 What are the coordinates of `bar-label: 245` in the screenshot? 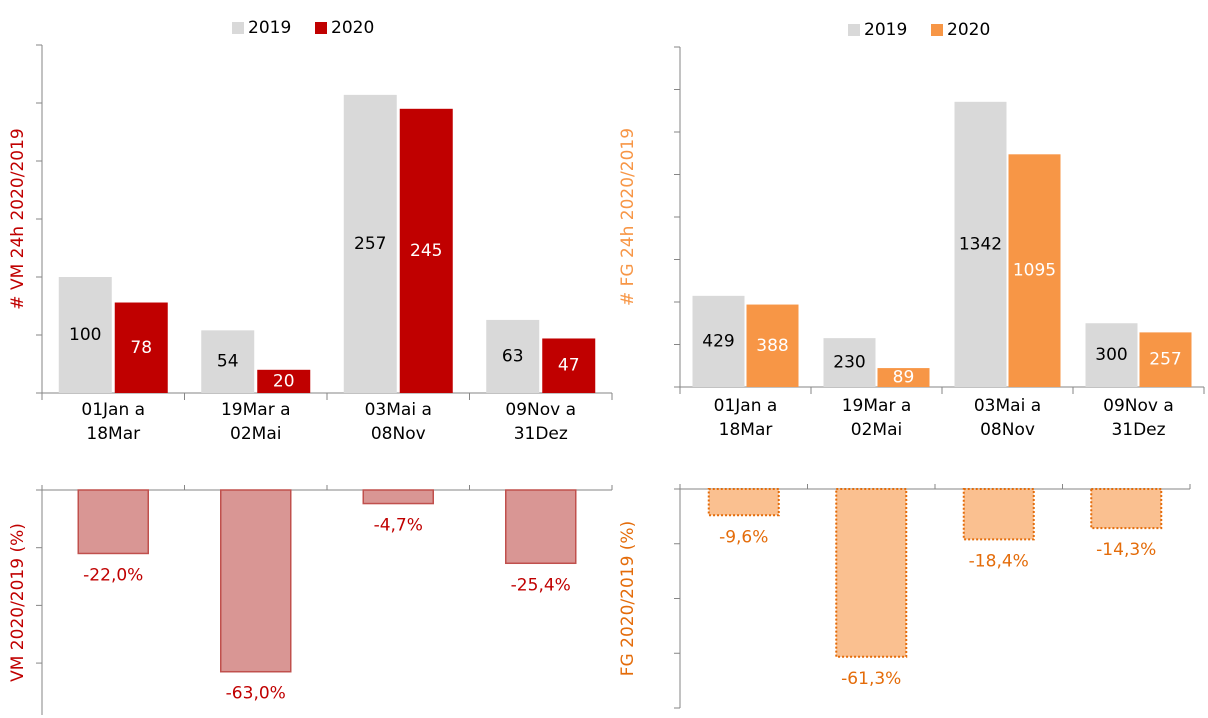 It's located at (426, 251).